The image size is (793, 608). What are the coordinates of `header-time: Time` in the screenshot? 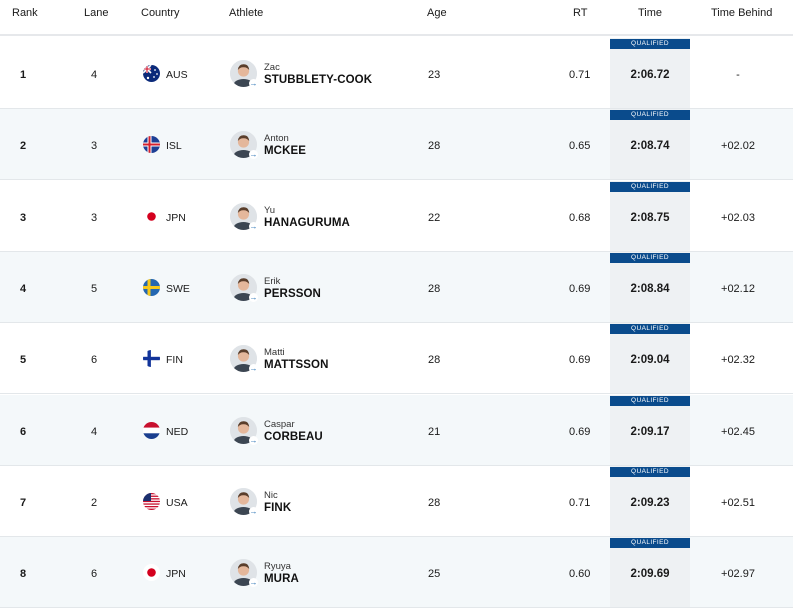 It's located at (650, 13).